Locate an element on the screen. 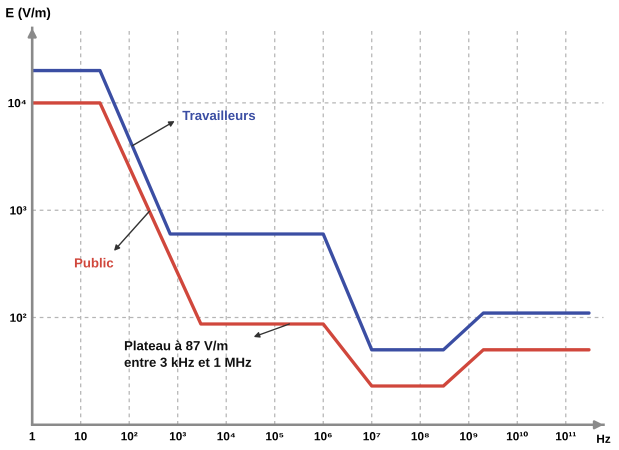 Image resolution: width=619 pixels, height=450 pixels. y-tick-label: 10⁴ is located at coordinates (17, 103).